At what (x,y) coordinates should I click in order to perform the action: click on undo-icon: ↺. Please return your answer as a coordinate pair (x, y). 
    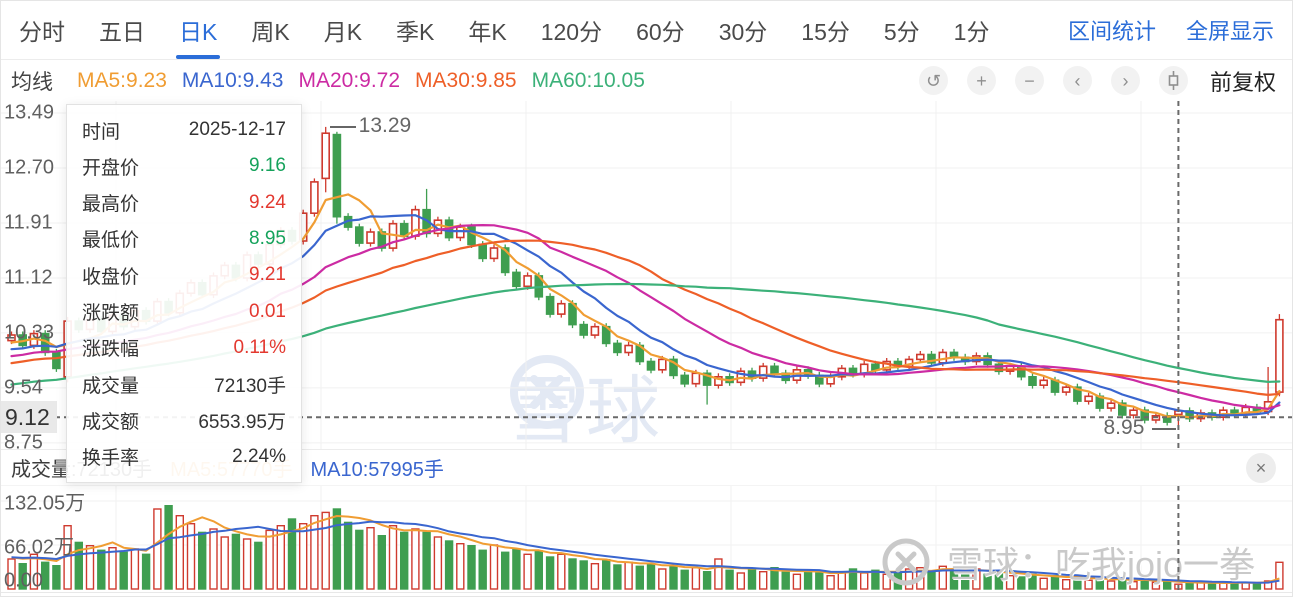
    Looking at the image, I should click on (933, 80).